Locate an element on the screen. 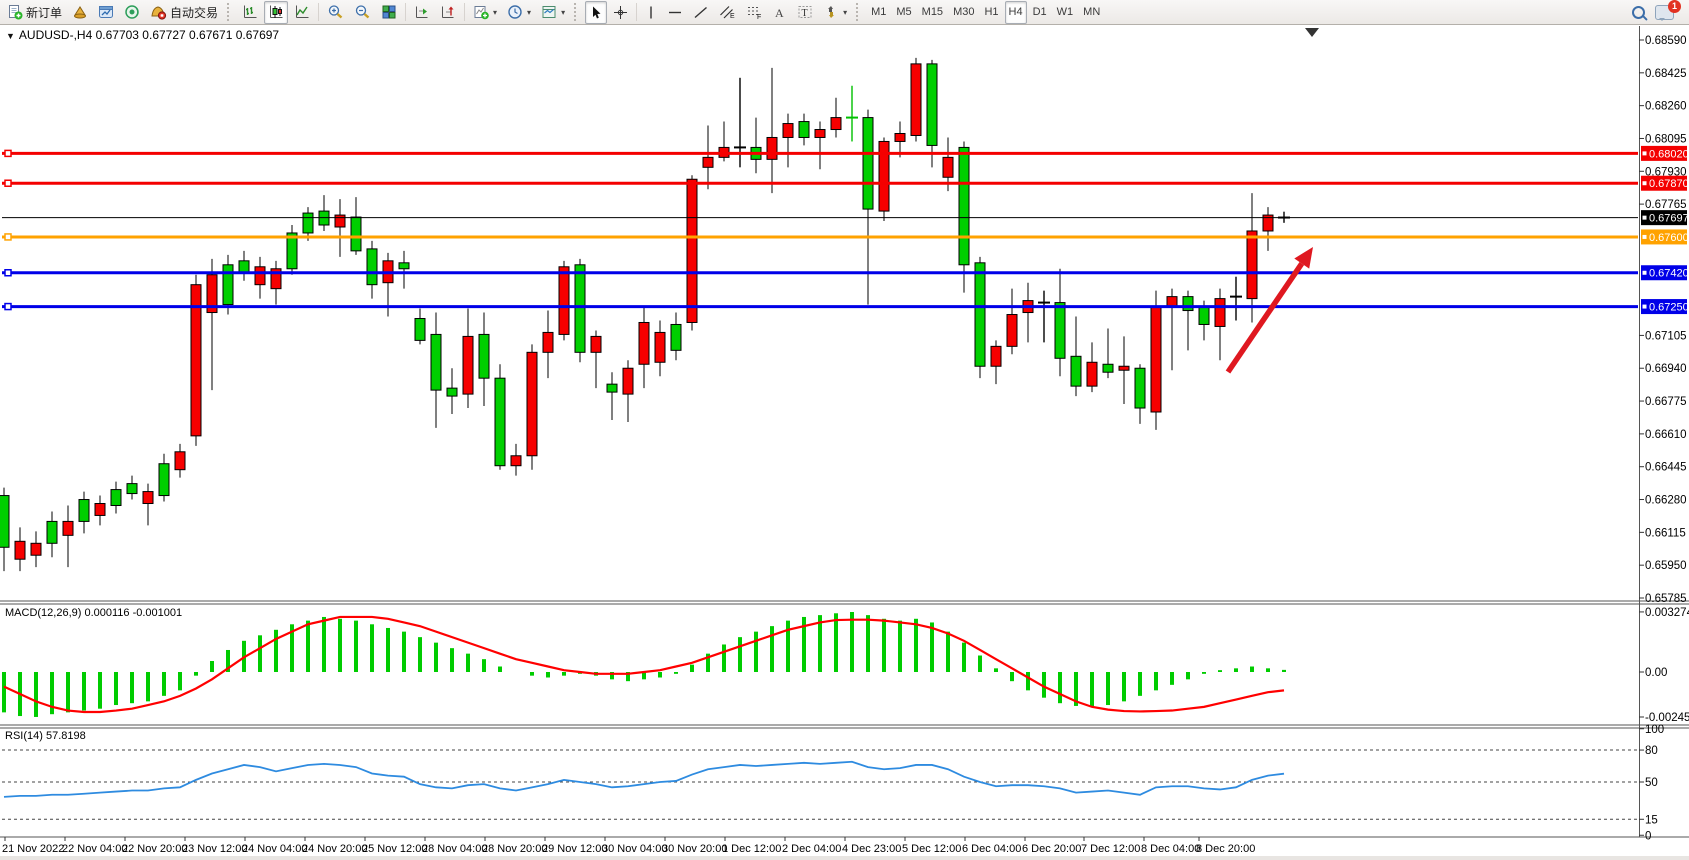  price-tick-label: 0.68095 is located at coordinates (1666, 139).